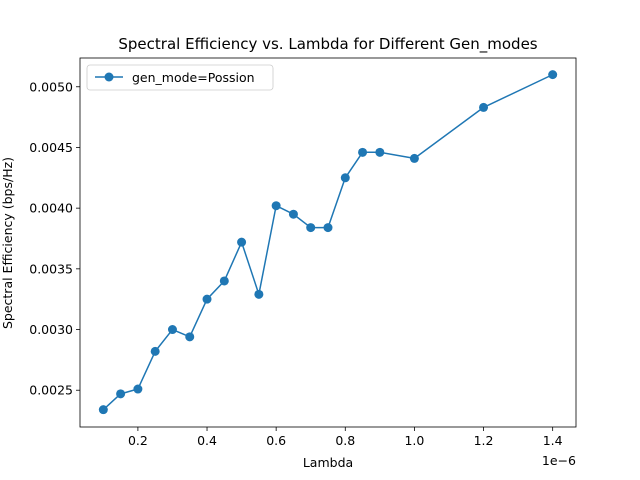 This screenshot has height=480, width=640. Describe the element at coordinates (51, 268) in the screenshot. I see `y-tick-label: 0.0035` at that location.